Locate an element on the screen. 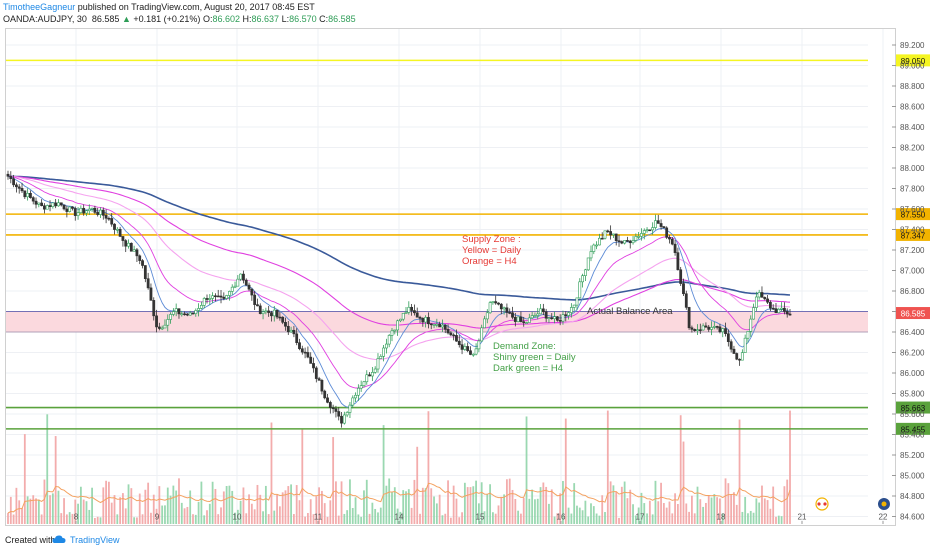 This screenshot has height=550, width=932. price-tick-label: 89.000 is located at coordinates (912, 66).